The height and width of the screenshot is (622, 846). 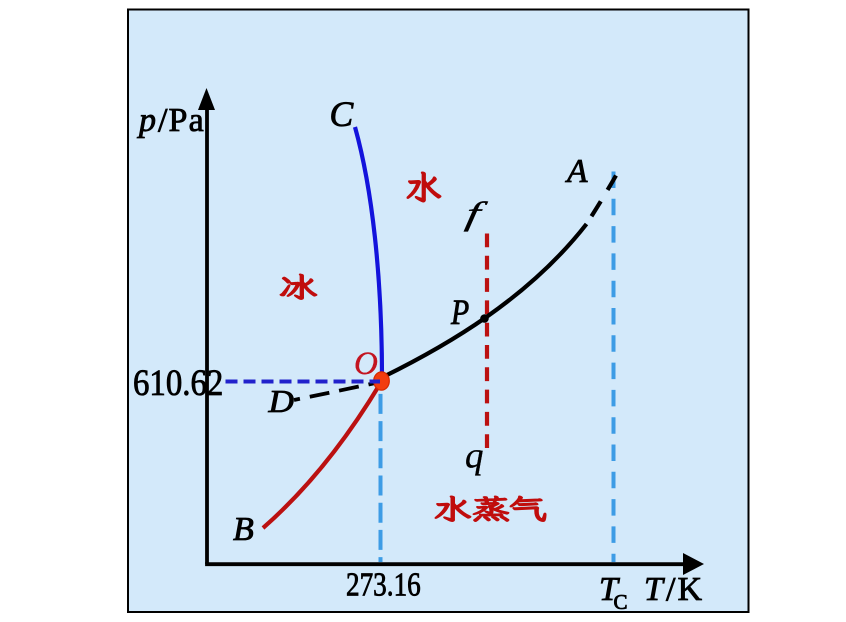 I want to click on svg-text: D, so click(x=280, y=401).